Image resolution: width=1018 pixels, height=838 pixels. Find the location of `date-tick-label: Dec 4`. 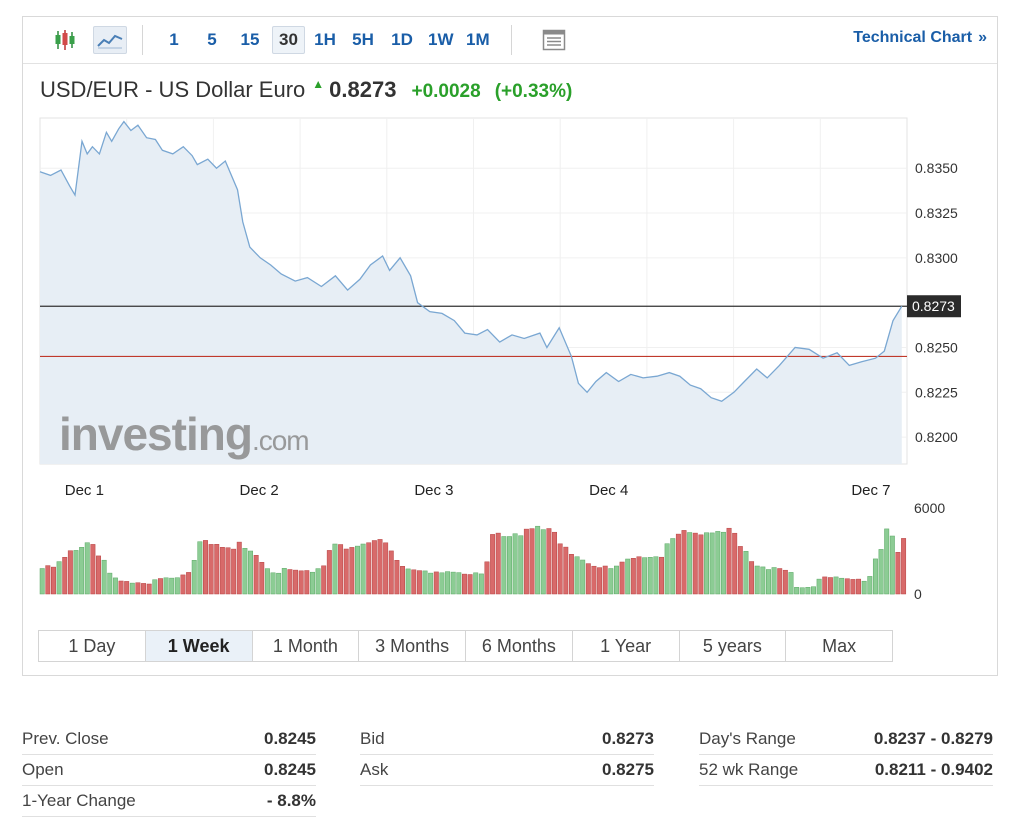

date-tick-label: Dec 4 is located at coordinates (608, 490).